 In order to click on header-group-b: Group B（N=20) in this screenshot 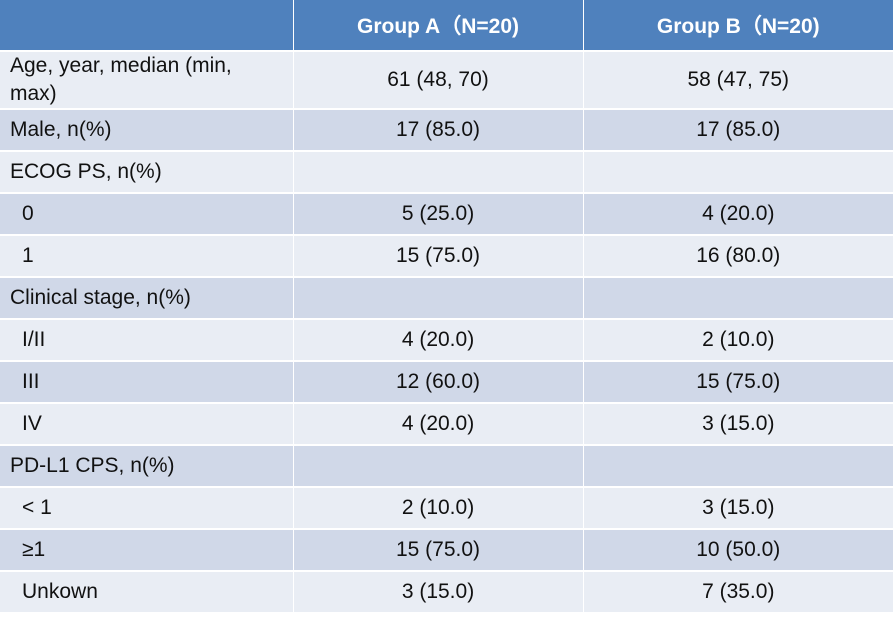, I will do `click(738, 25)`.